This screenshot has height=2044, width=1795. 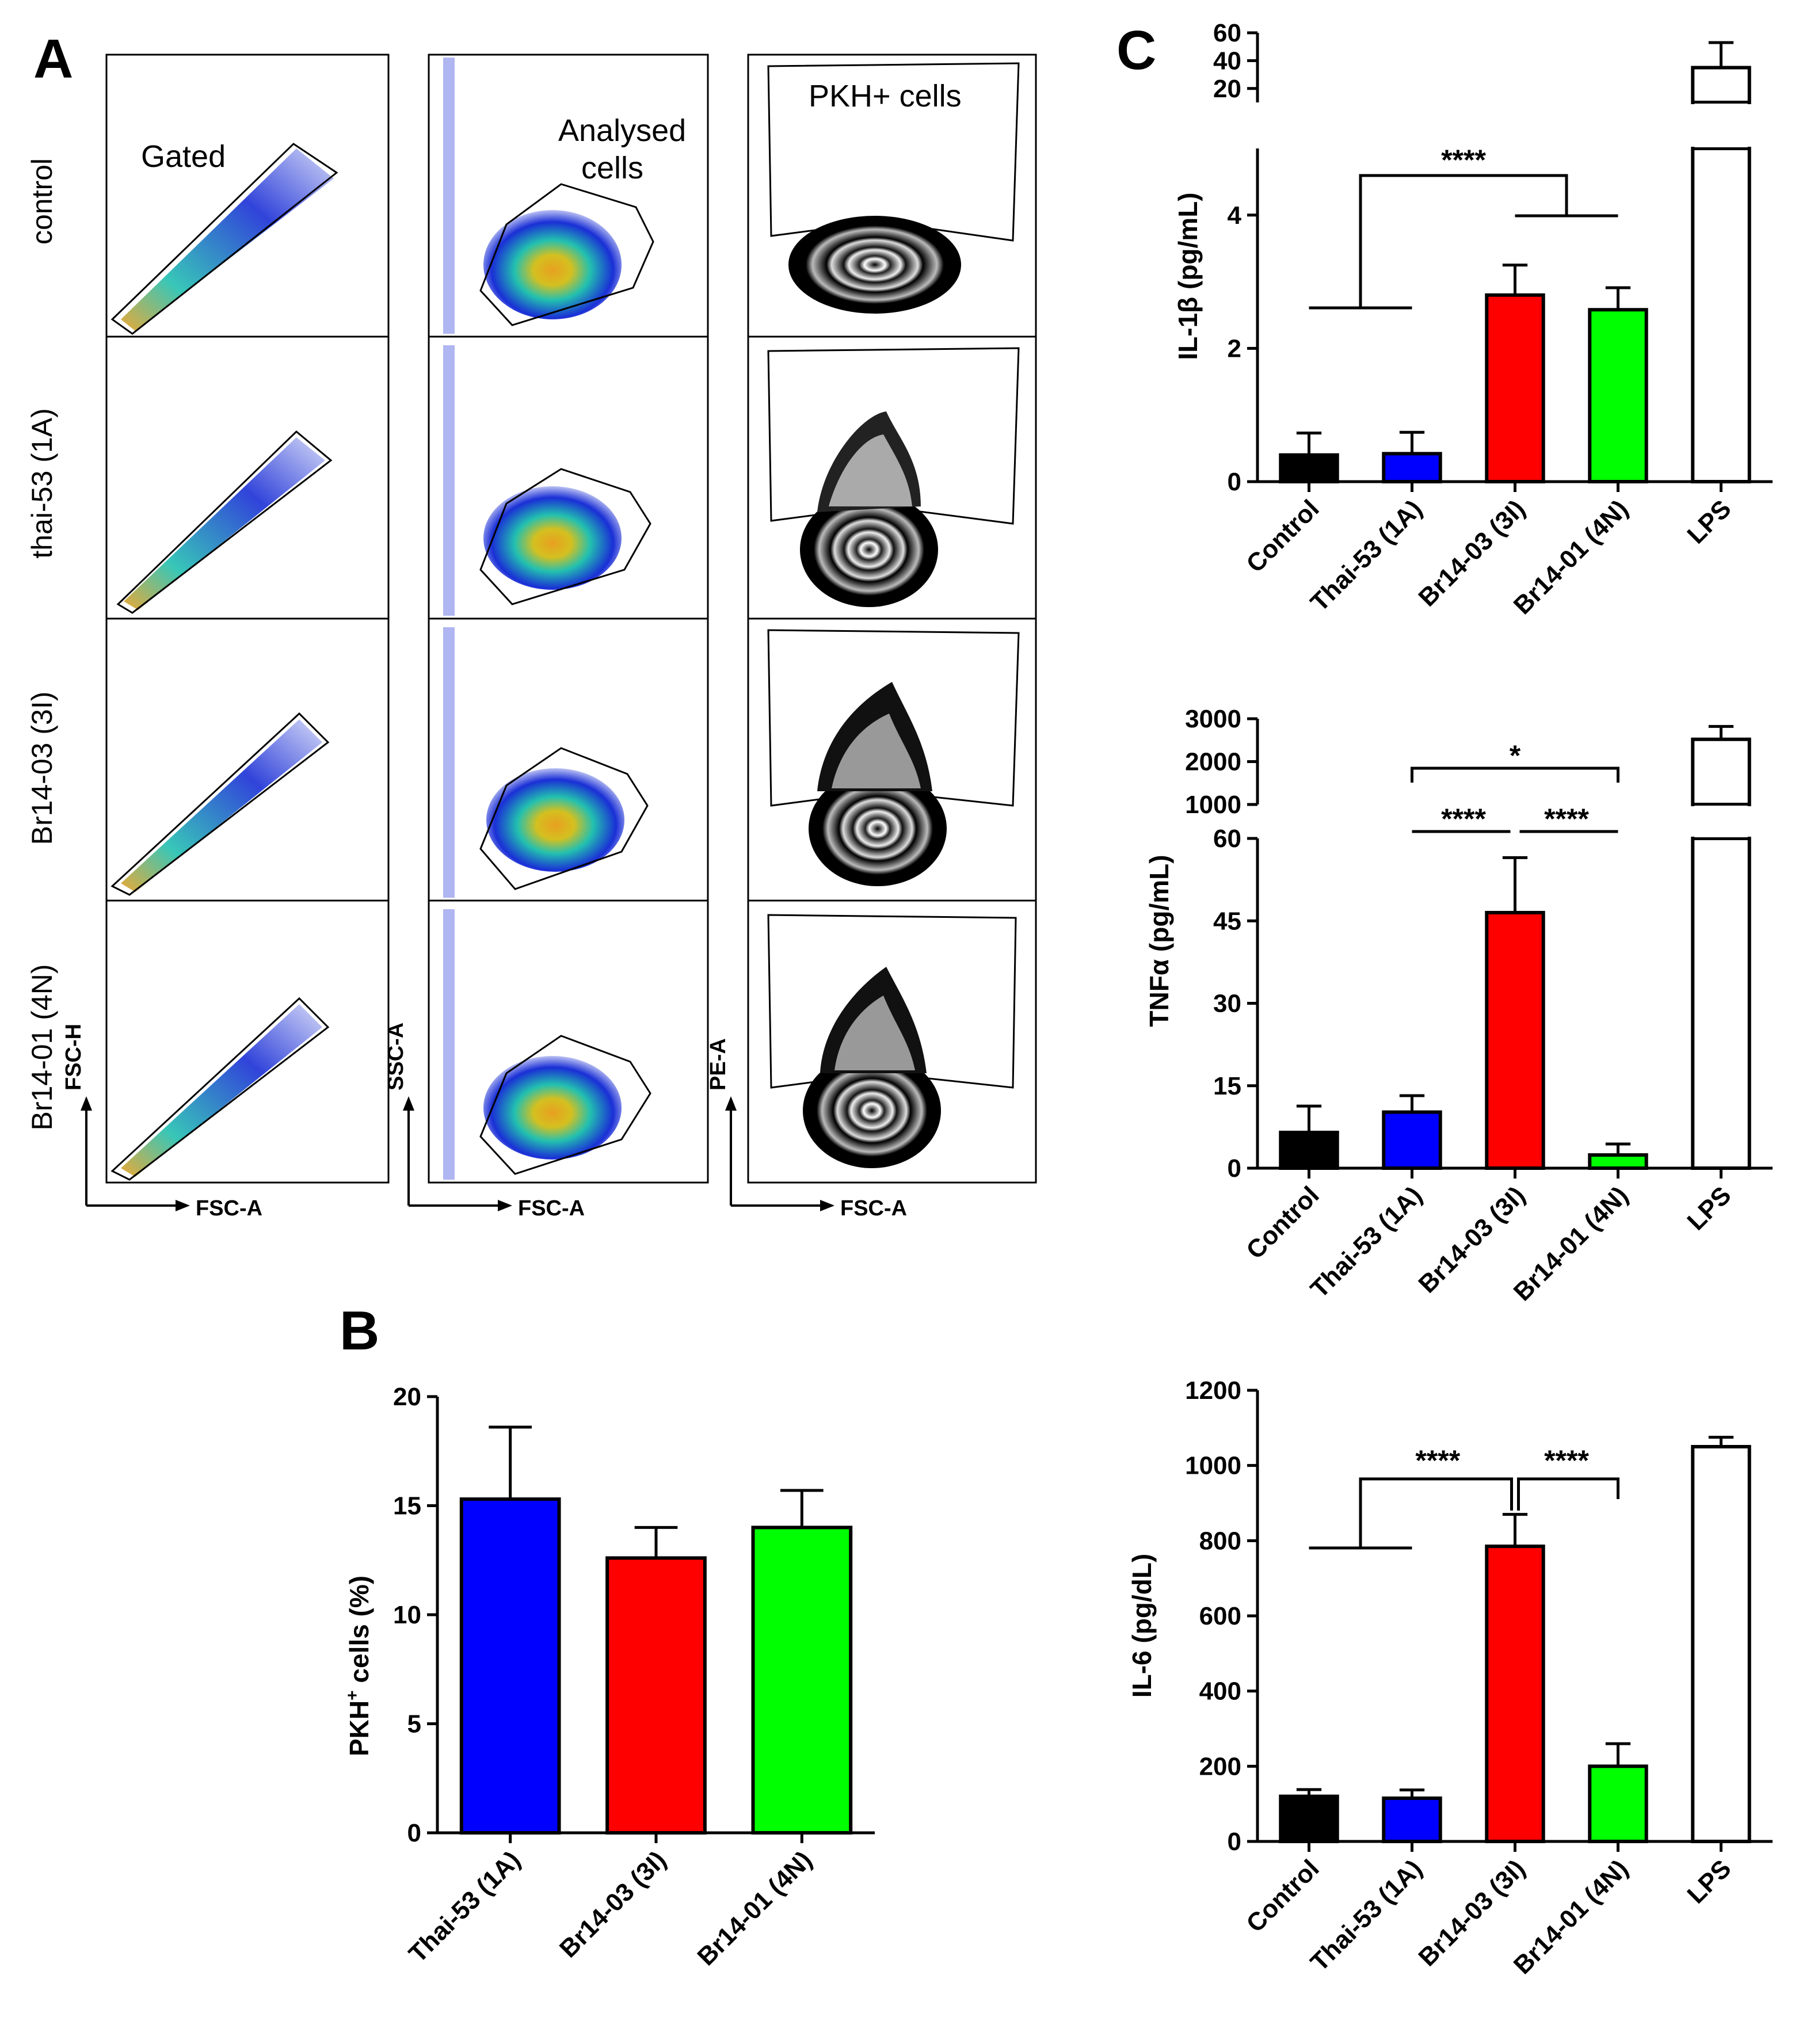 What do you see at coordinates (1515, 774) in the screenshot?
I see `sig-bracket-c2-top` at bounding box center [1515, 774].